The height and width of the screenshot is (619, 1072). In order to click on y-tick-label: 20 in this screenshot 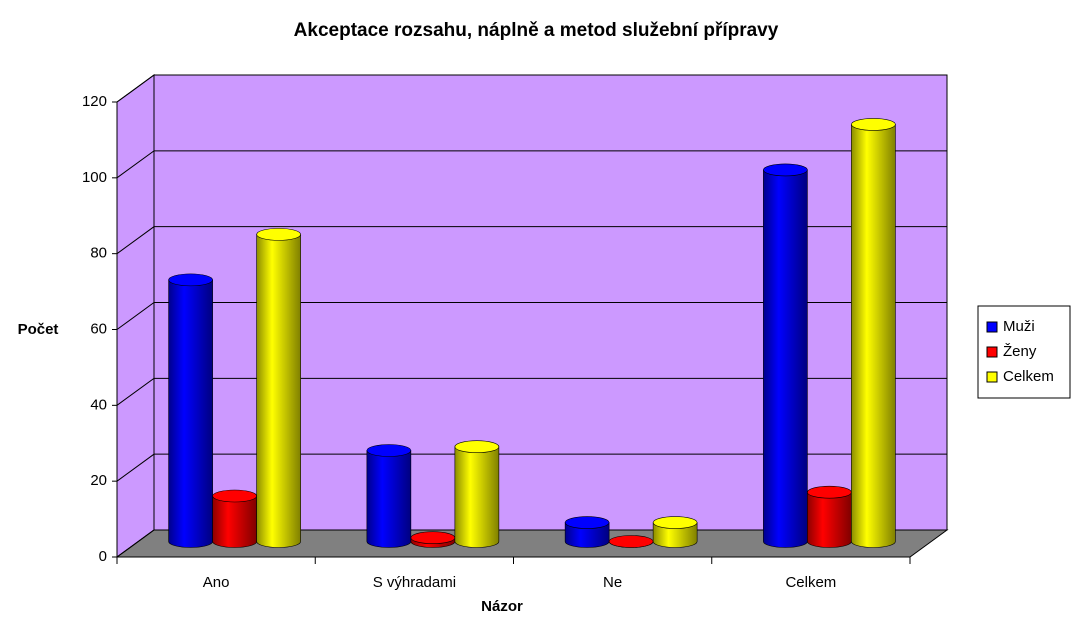, I will do `click(98, 480)`.